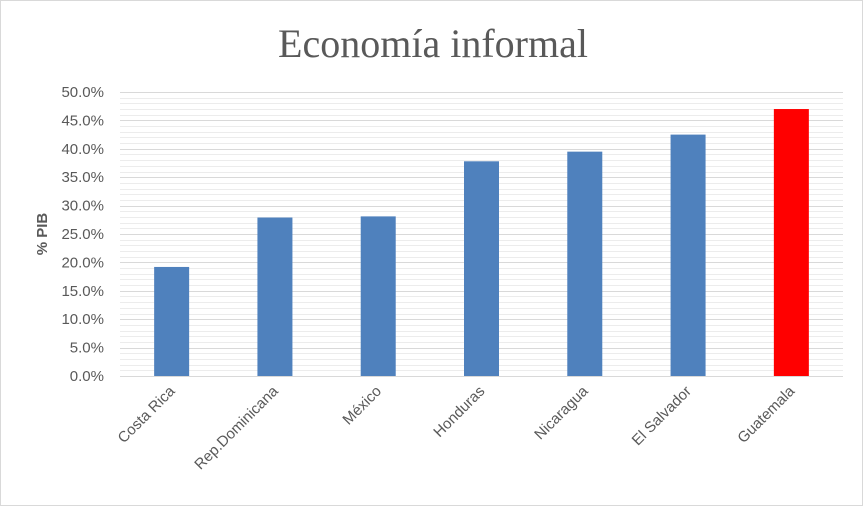  I want to click on x-category-label: Costa Rica, so click(147, 414).